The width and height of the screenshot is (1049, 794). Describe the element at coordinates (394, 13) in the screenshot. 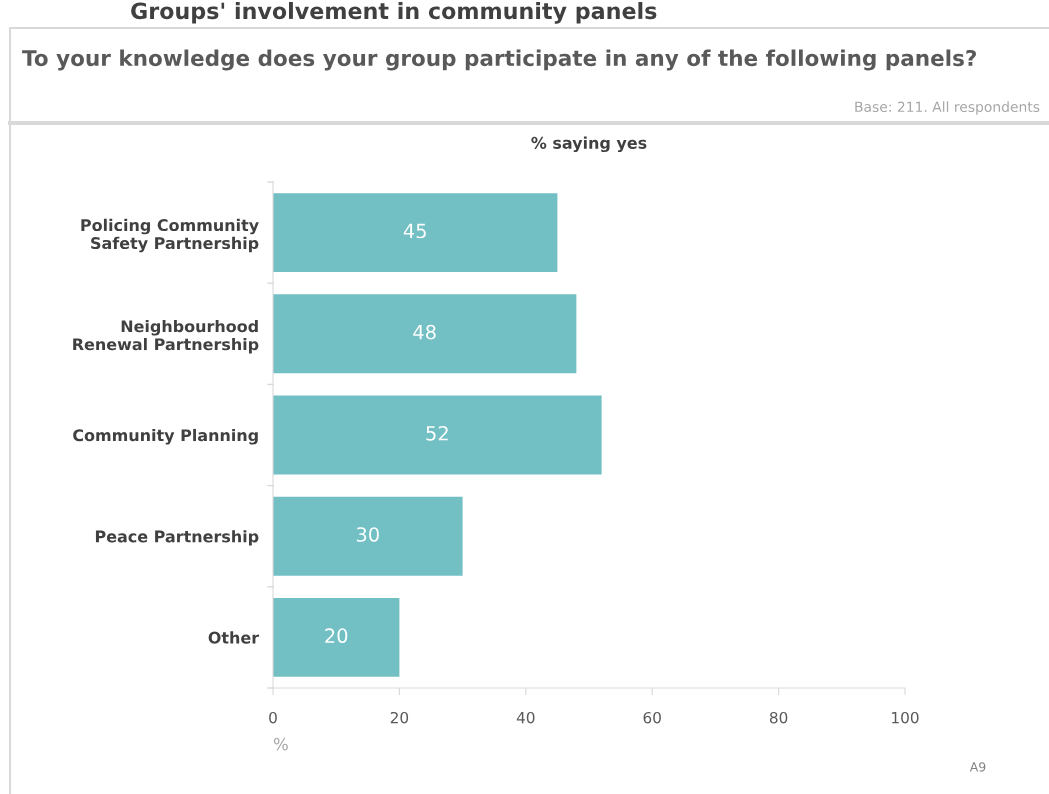

I see `text: Groups' involvement in community panels` at that location.